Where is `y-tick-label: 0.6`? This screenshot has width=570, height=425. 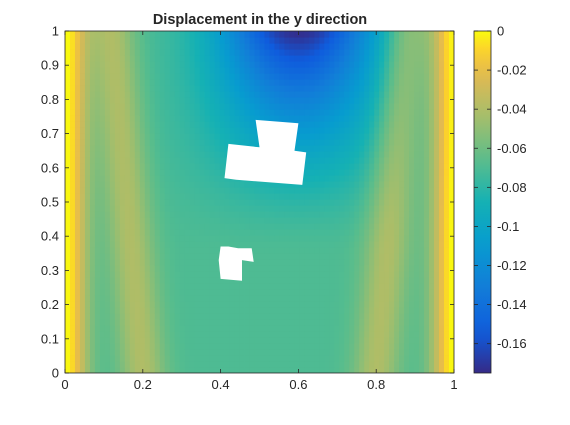 y-tick-label: 0.6 is located at coordinates (50, 167).